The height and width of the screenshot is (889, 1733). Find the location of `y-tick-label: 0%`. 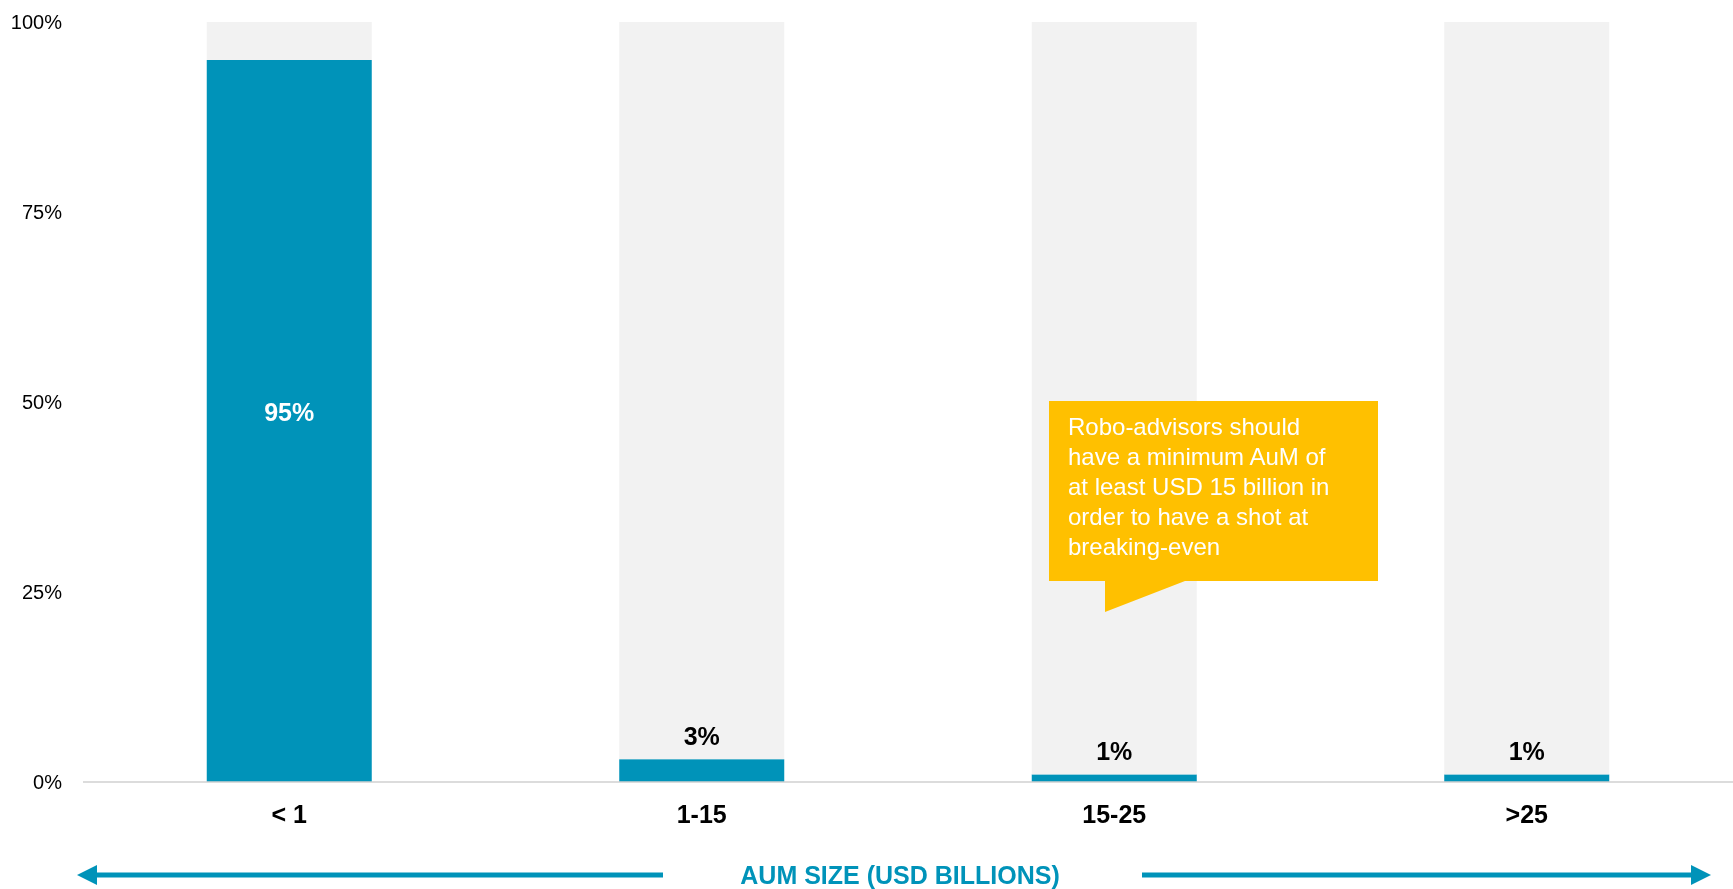

y-tick-label: 0% is located at coordinates (48, 782).